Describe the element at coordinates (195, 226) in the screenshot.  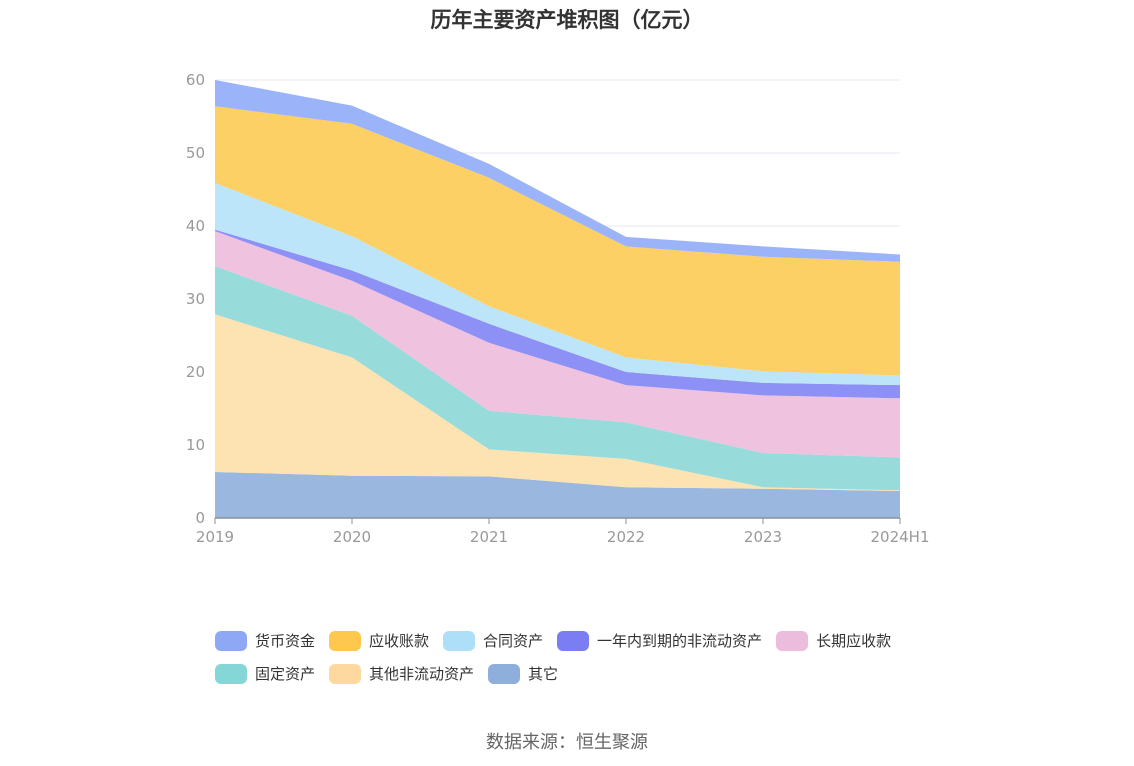
I see `y-tick-label: 40` at that location.